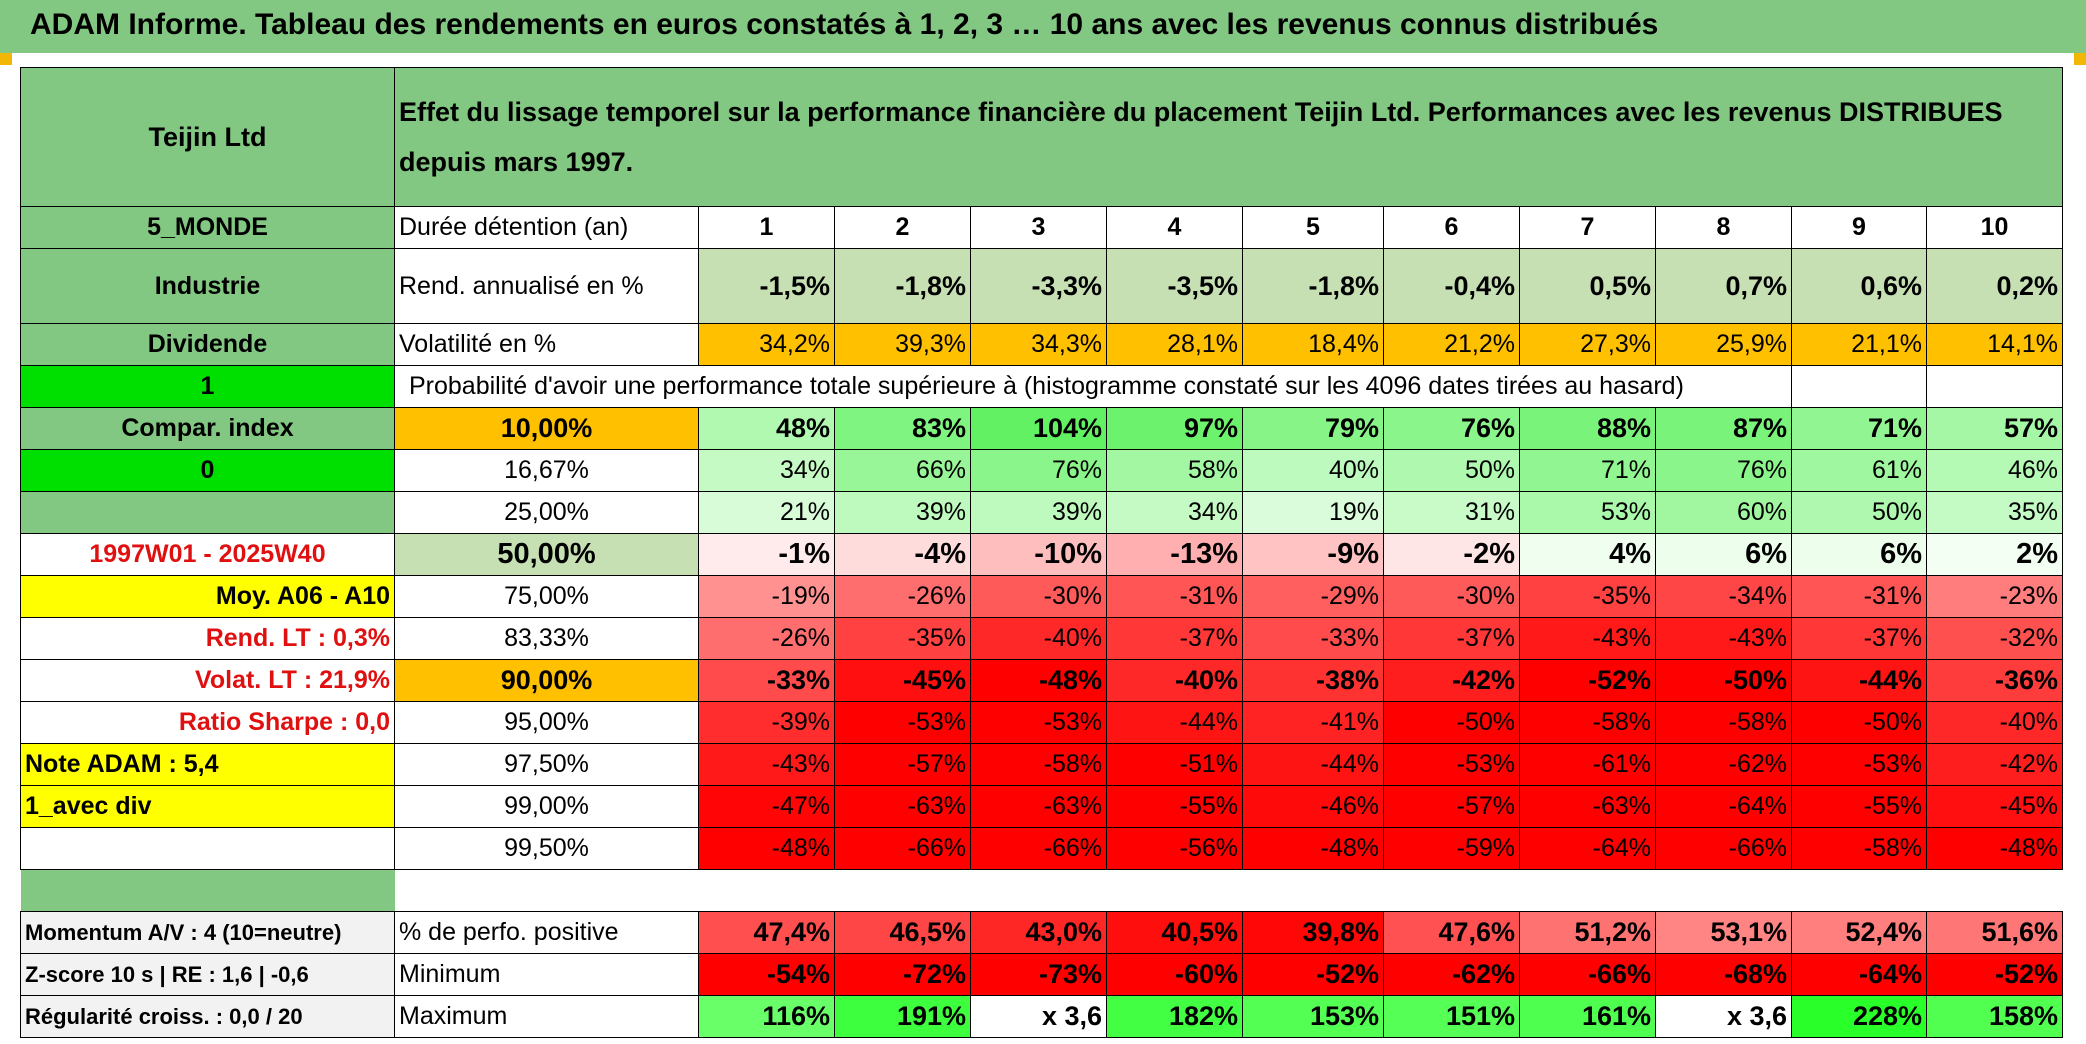 This screenshot has width=2086, height=1044. I want to click on annualized-return-cell: 0,7%, so click(1723, 286).